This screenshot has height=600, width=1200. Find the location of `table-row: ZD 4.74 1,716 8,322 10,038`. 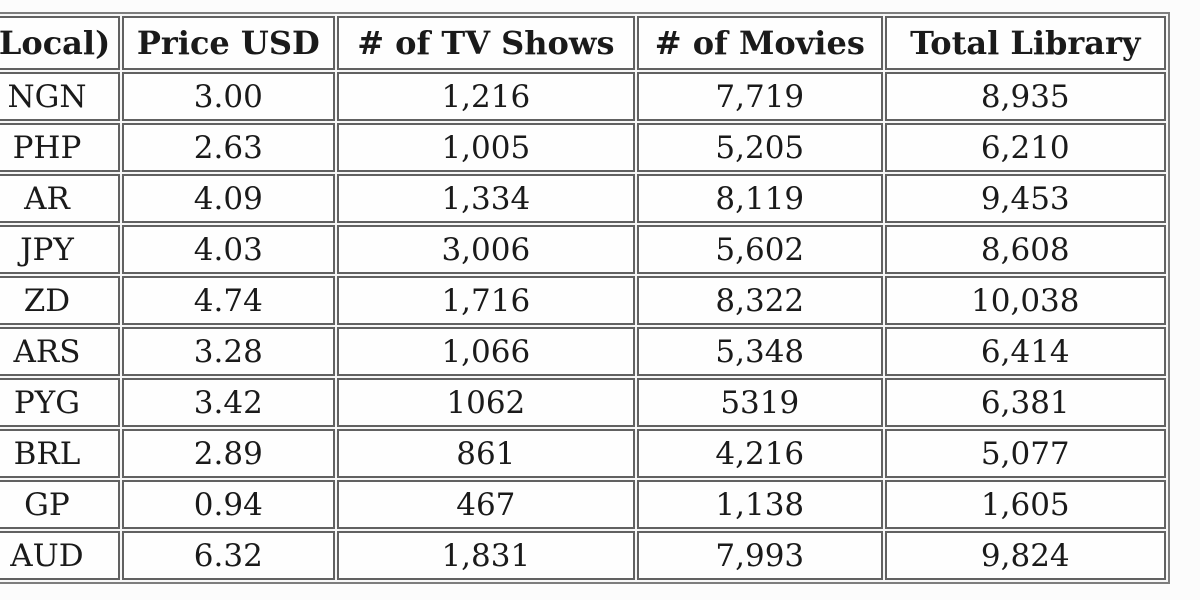

table-row: ZD 4.74 1,716 8,322 10,038 is located at coordinates (583, 300).